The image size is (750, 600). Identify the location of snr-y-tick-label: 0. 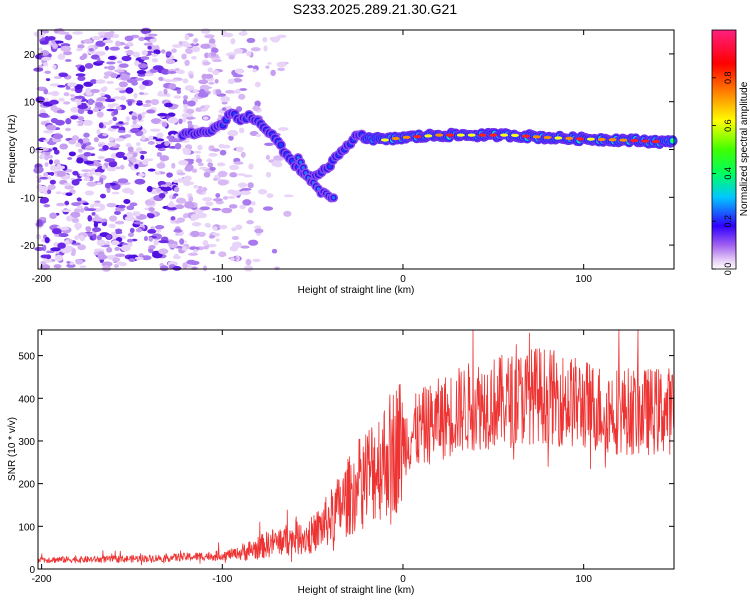
(32, 570).